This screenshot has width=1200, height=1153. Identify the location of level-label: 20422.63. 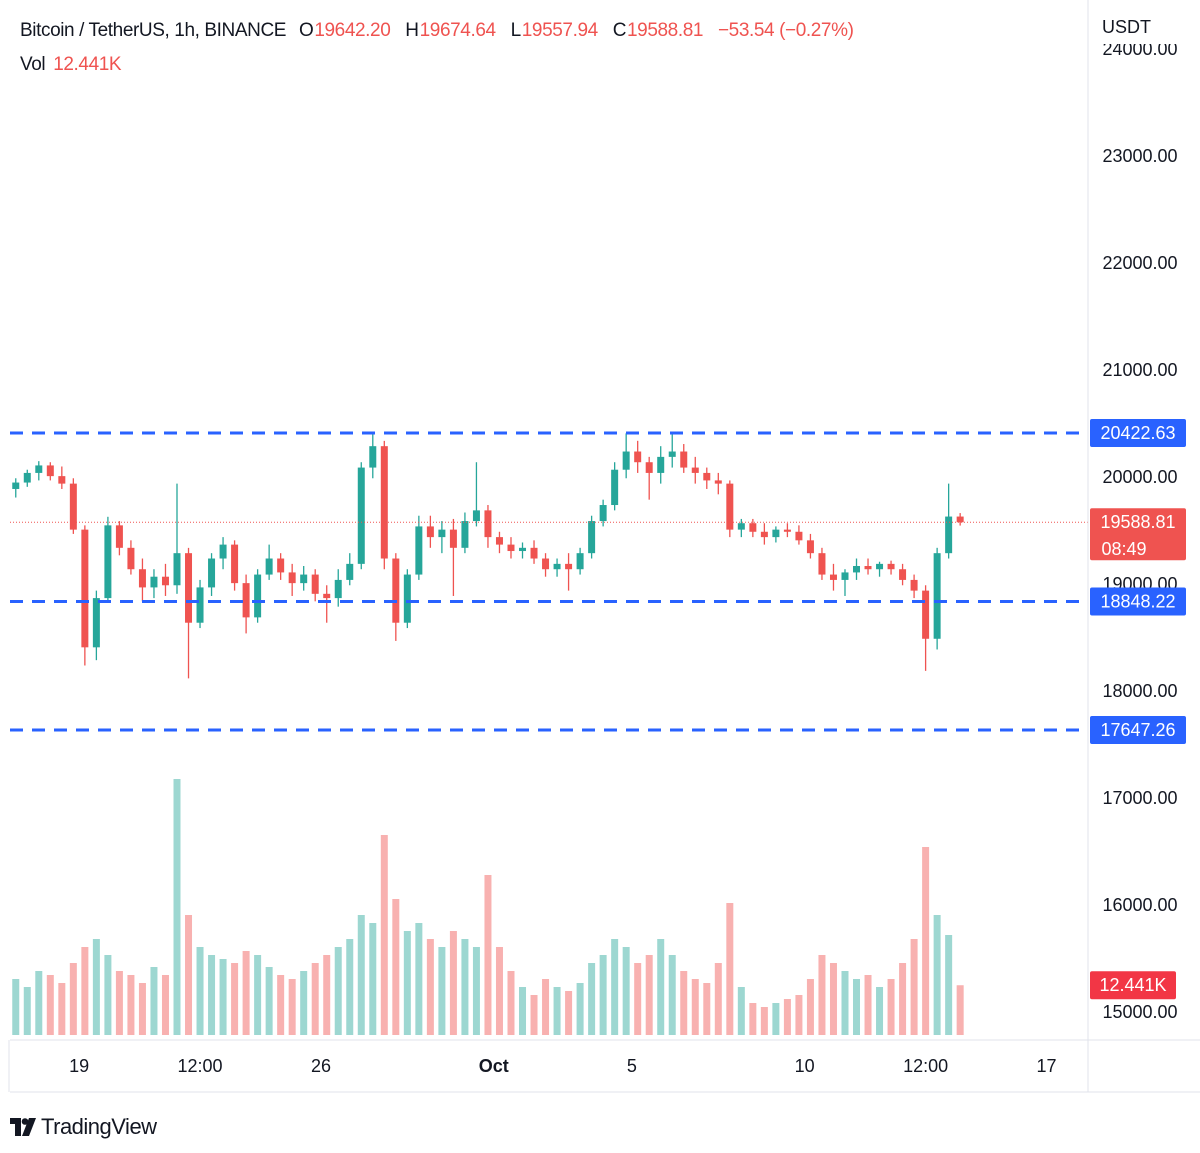
(1137, 433).